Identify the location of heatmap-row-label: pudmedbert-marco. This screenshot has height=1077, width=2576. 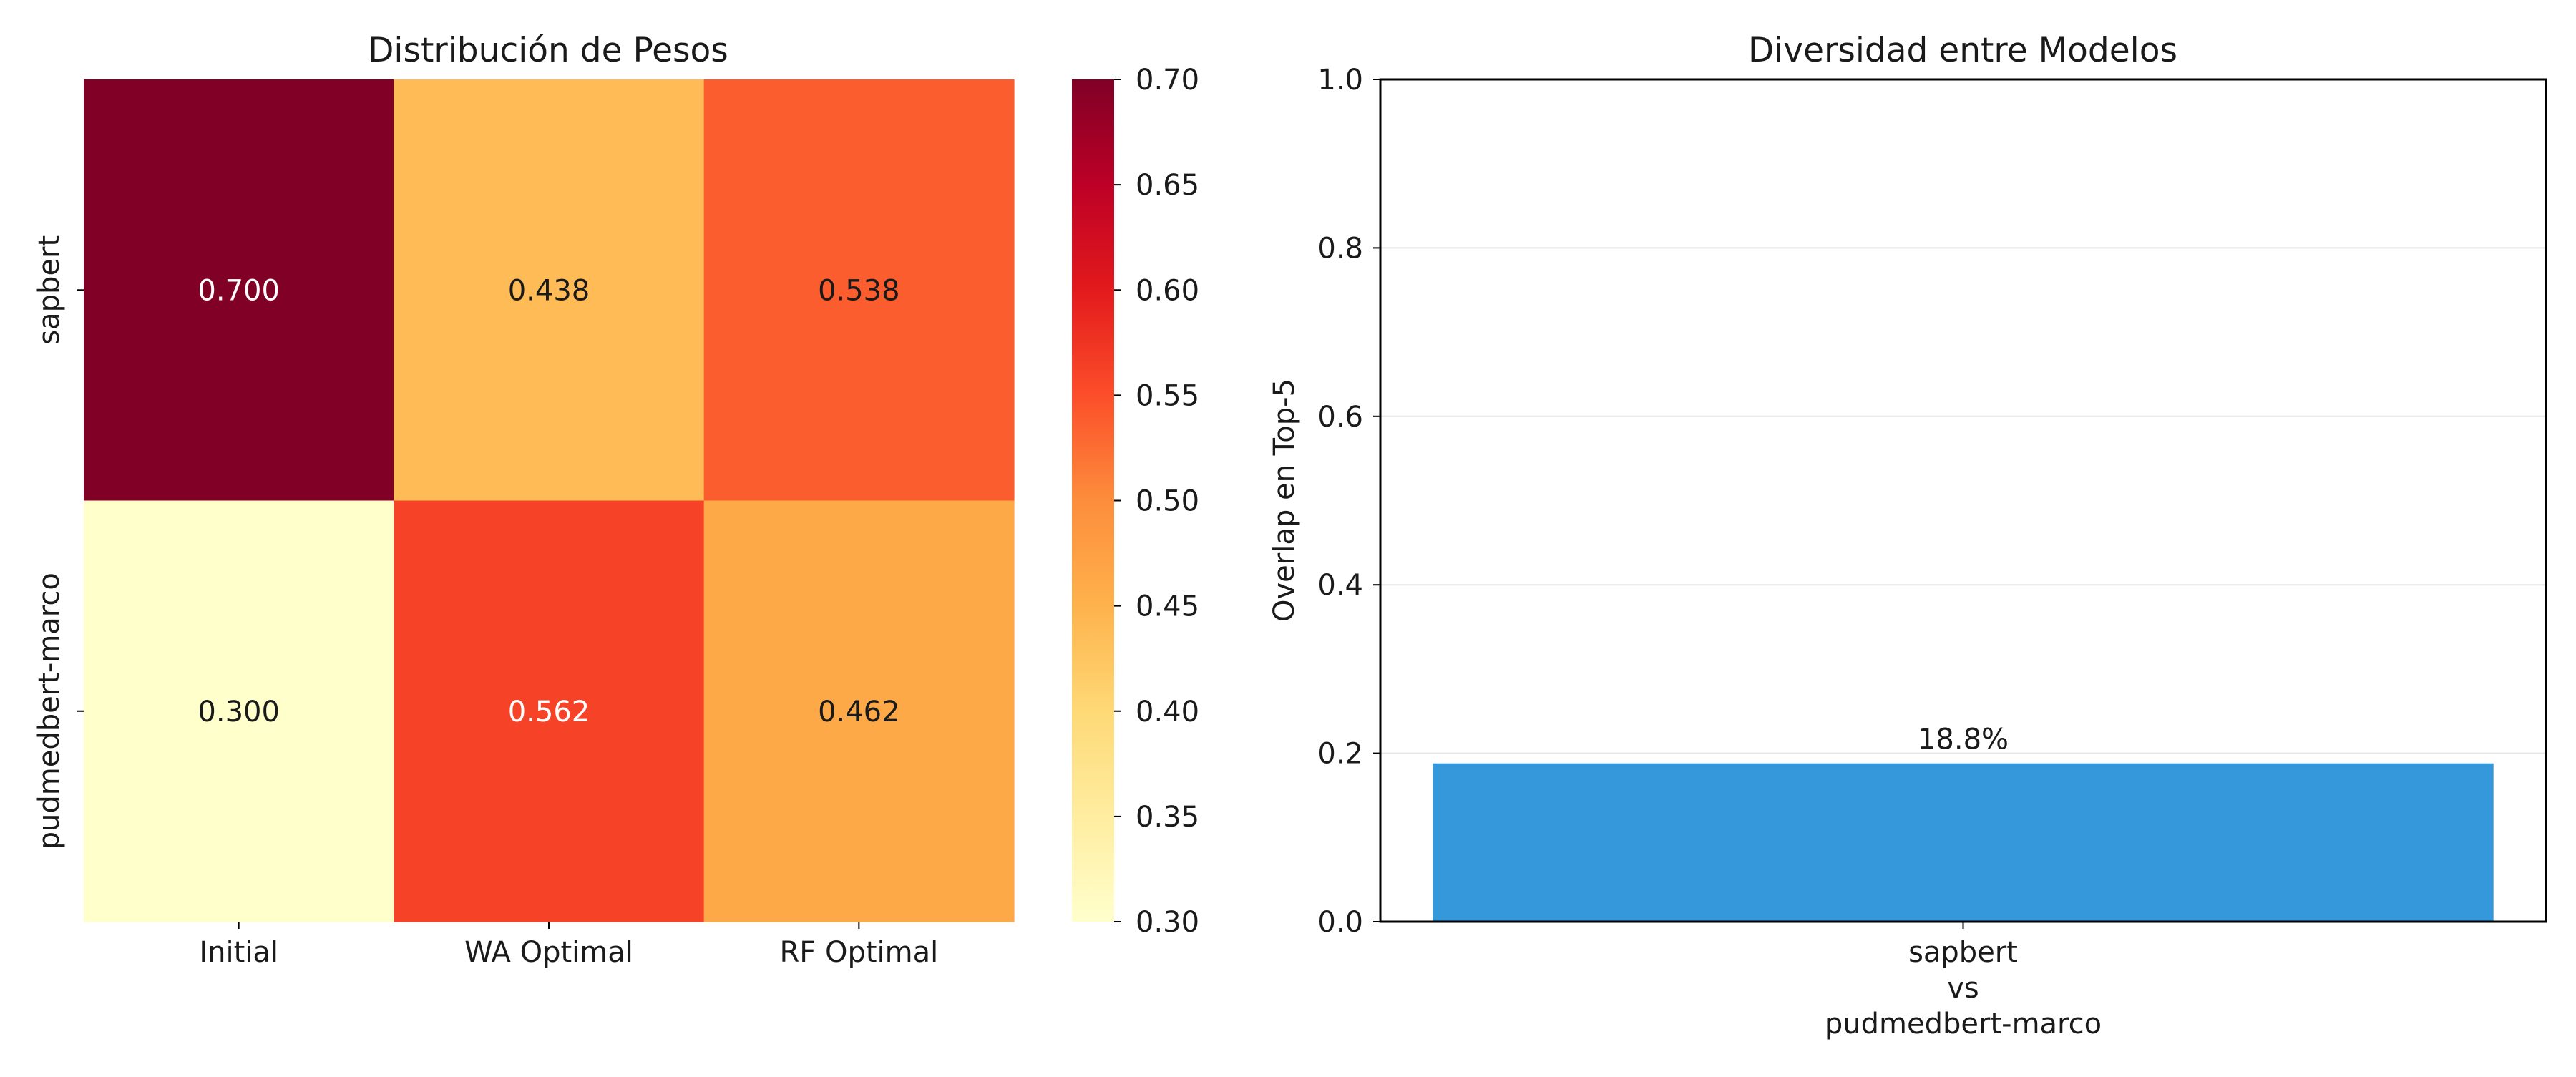
(49, 710).